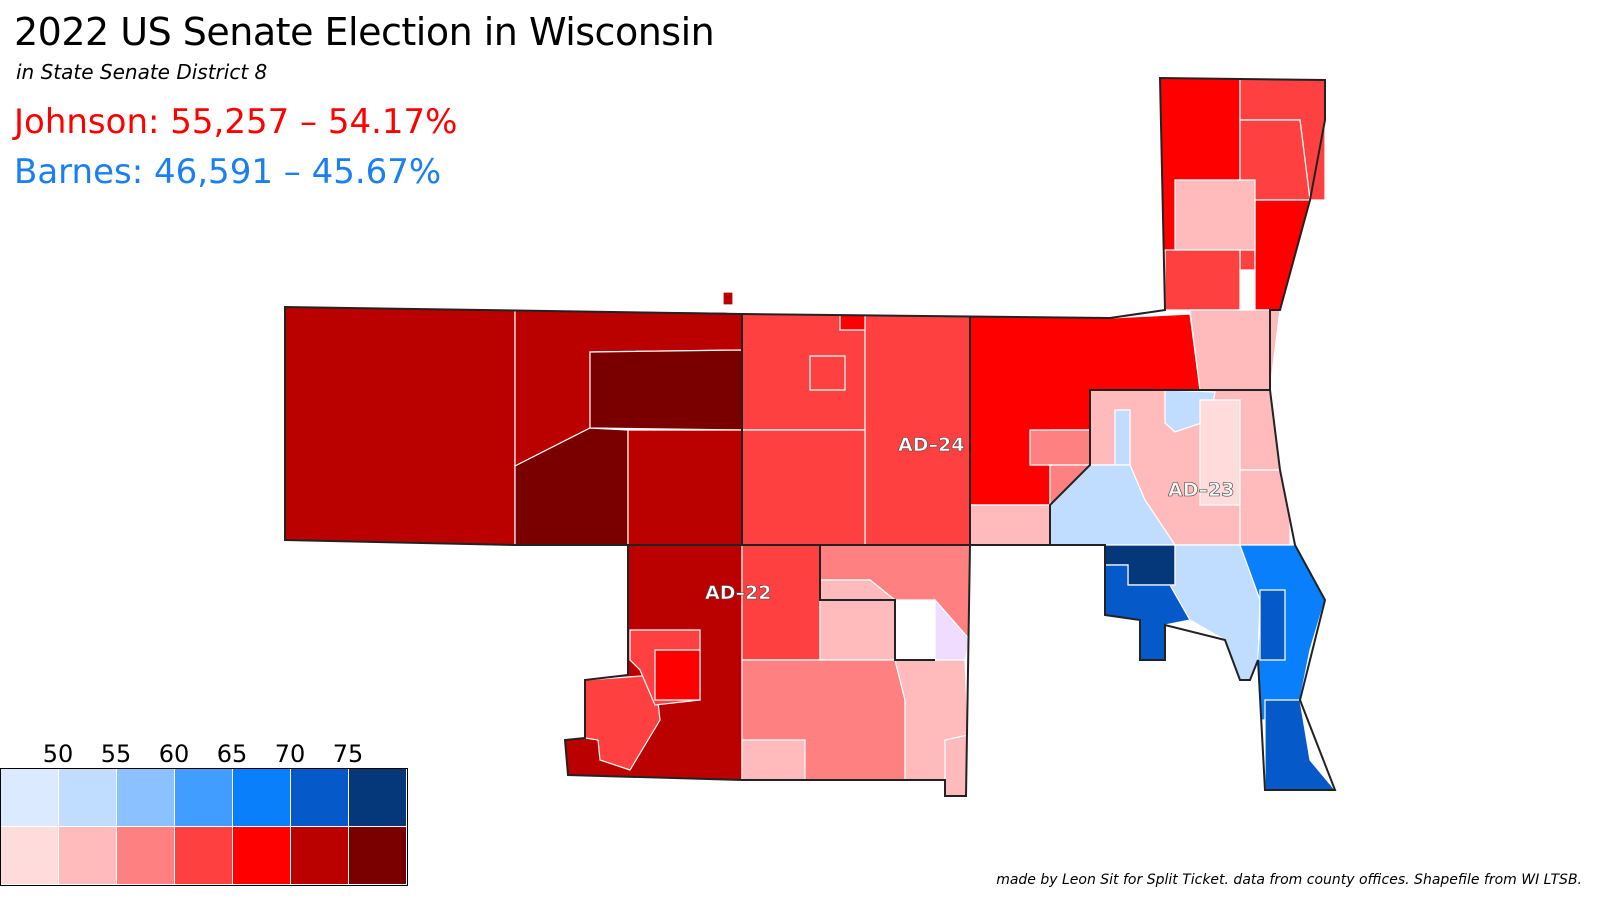 The image size is (1600, 900). I want to click on map-title: 2022 US Senate Election in Wisconsin, so click(364, 32).